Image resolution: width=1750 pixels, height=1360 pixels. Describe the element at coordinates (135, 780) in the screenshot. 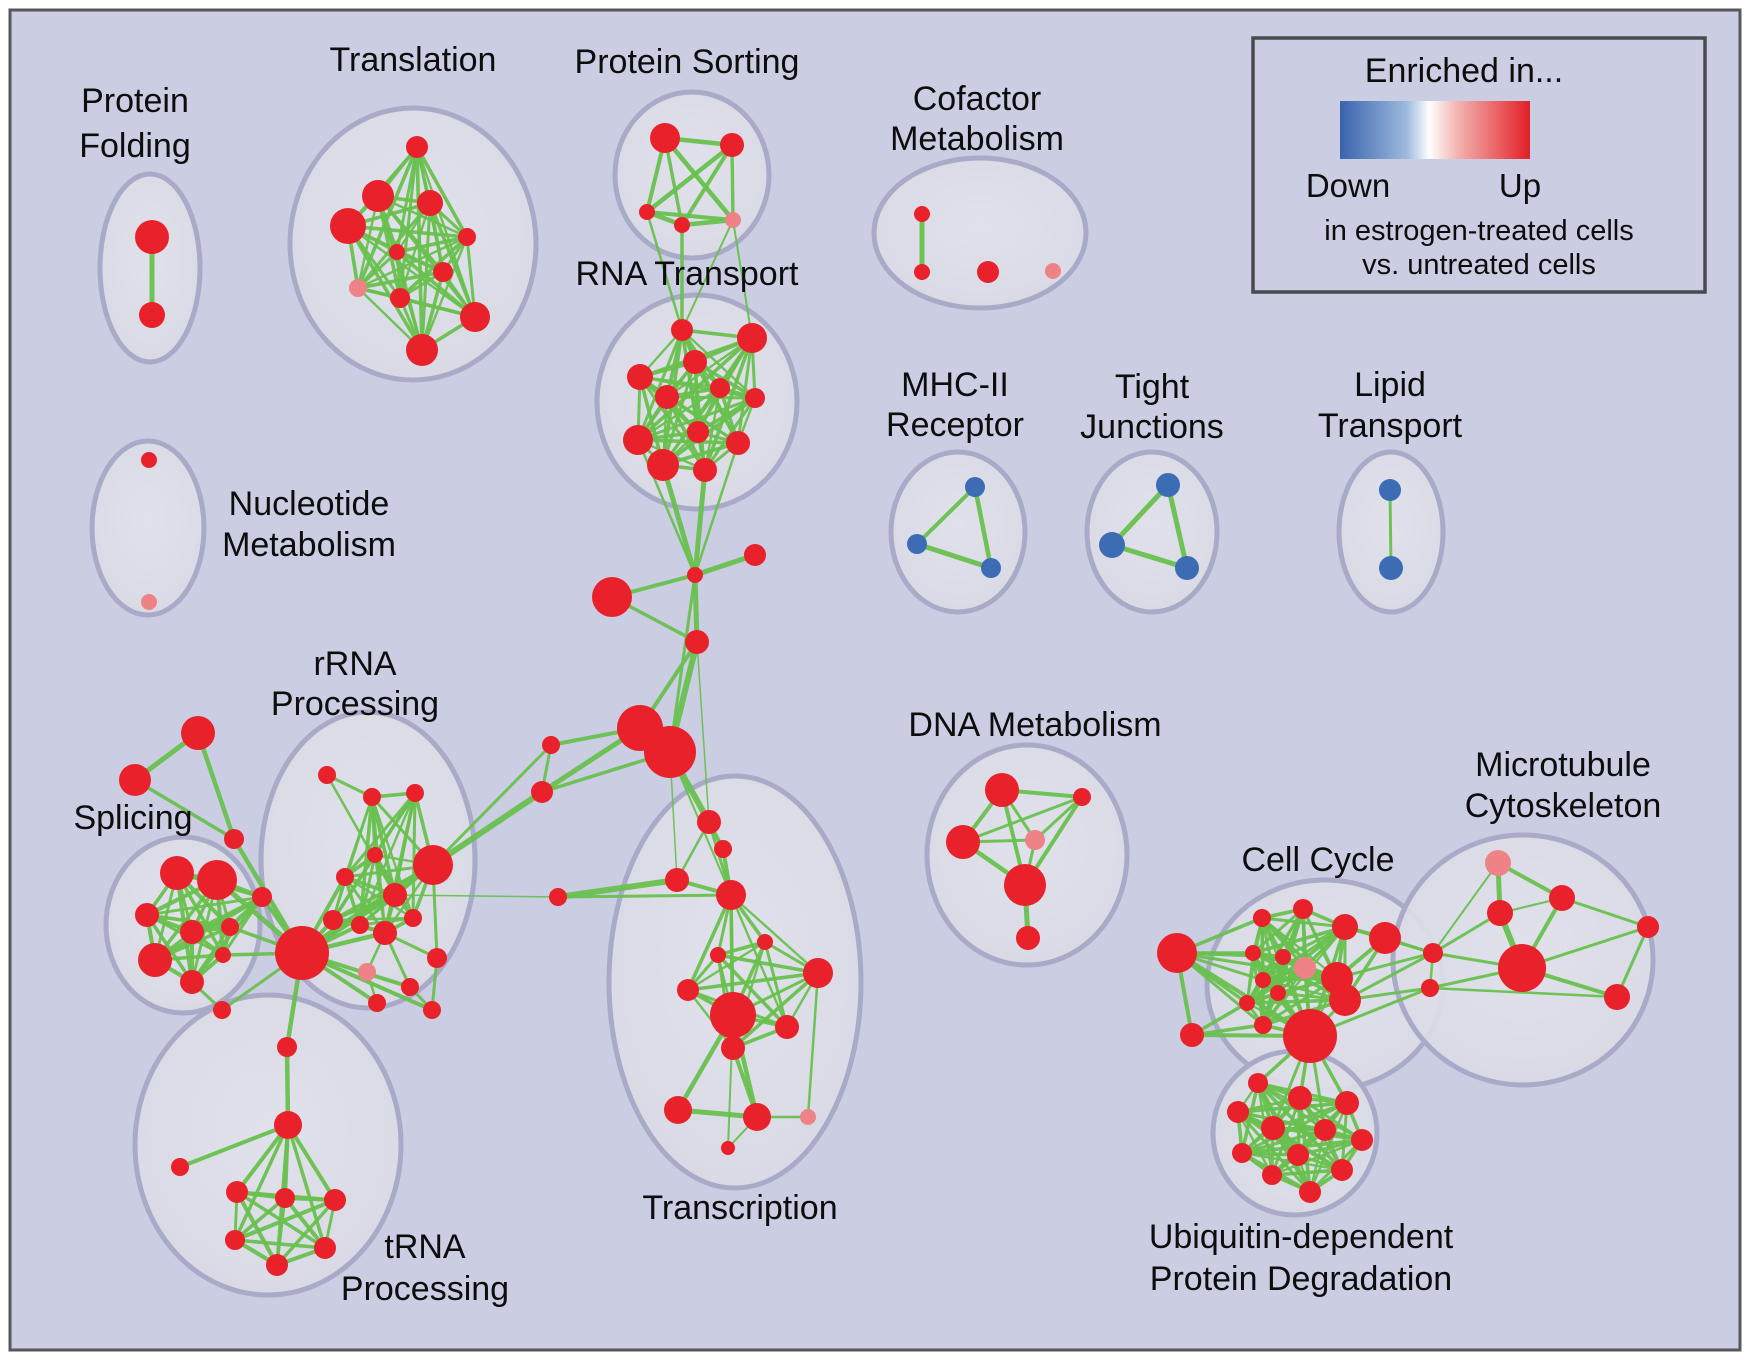

I see `node-sp_g1` at that location.